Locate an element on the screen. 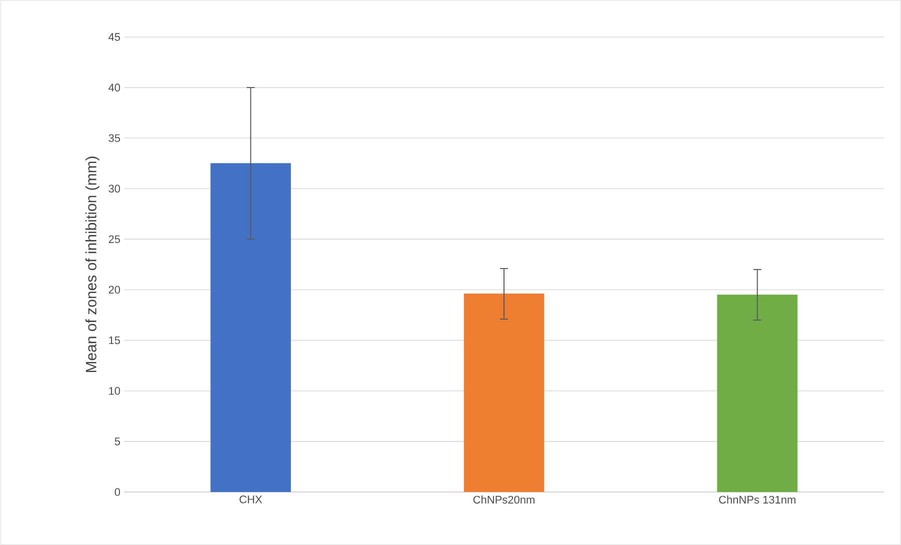 Image resolution: width=901 pixels, height=545 pixels. y-tick-label: 20 is located at coordinates (114, 290).